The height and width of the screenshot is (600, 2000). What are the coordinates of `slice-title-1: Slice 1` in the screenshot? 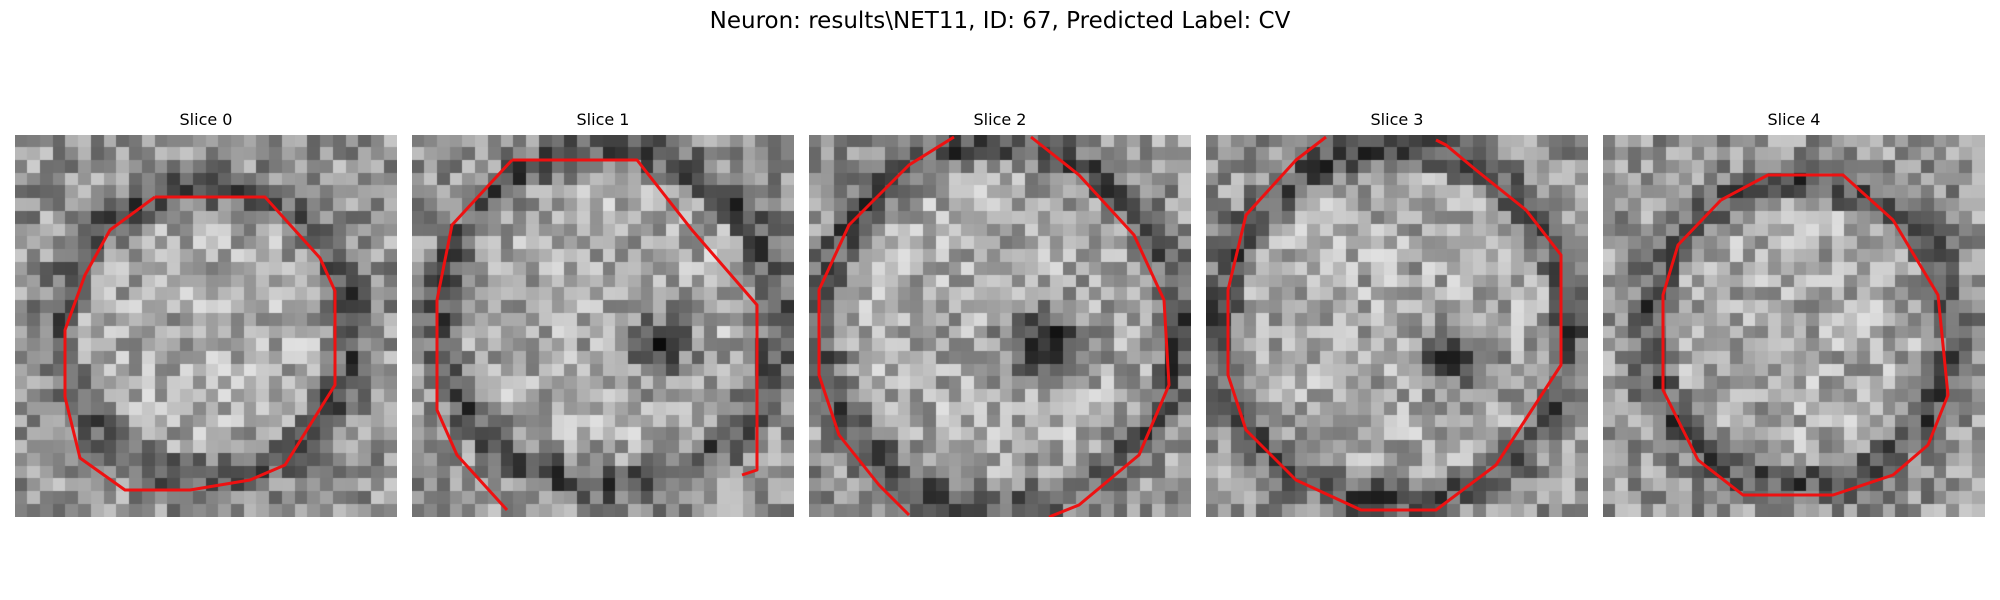 It's located at (603, 119).